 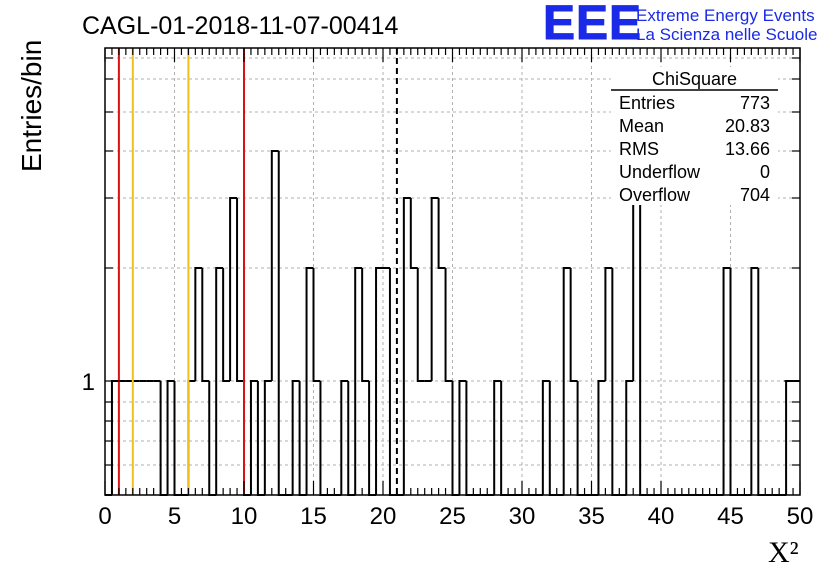 I want to click on stats-row-rms: RMS 13.66, so click(x=694, y=150).